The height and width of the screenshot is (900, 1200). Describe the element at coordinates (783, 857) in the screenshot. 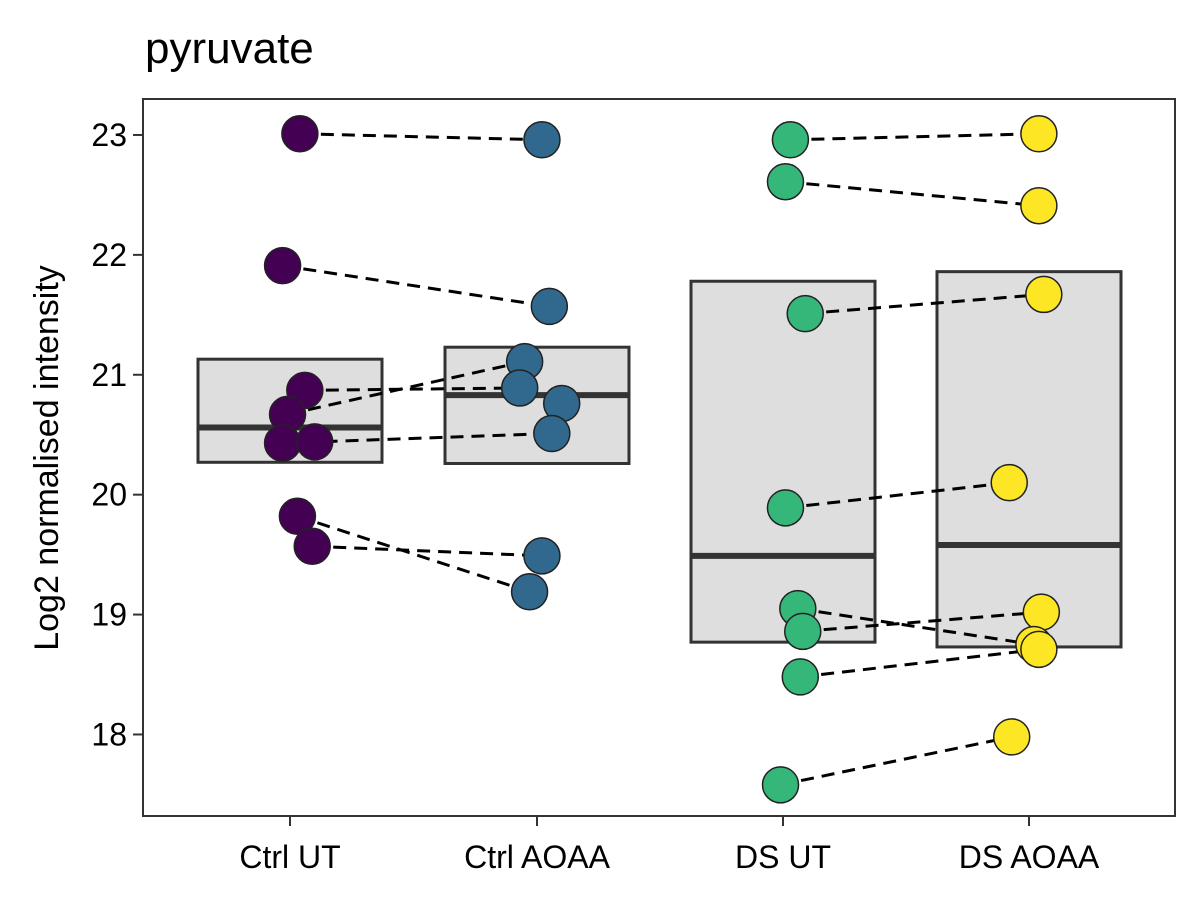

I see `x-tick-label-3: DS UT` at that location.